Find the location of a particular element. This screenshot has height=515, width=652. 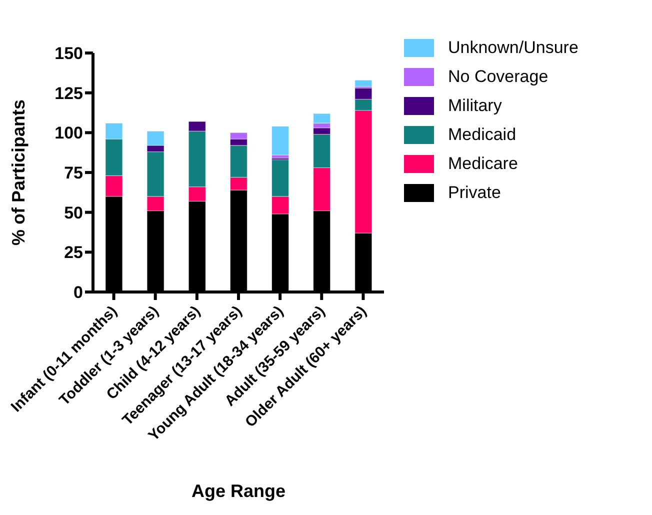

y-tick-label: 150 is located at coordinates (68, 54).